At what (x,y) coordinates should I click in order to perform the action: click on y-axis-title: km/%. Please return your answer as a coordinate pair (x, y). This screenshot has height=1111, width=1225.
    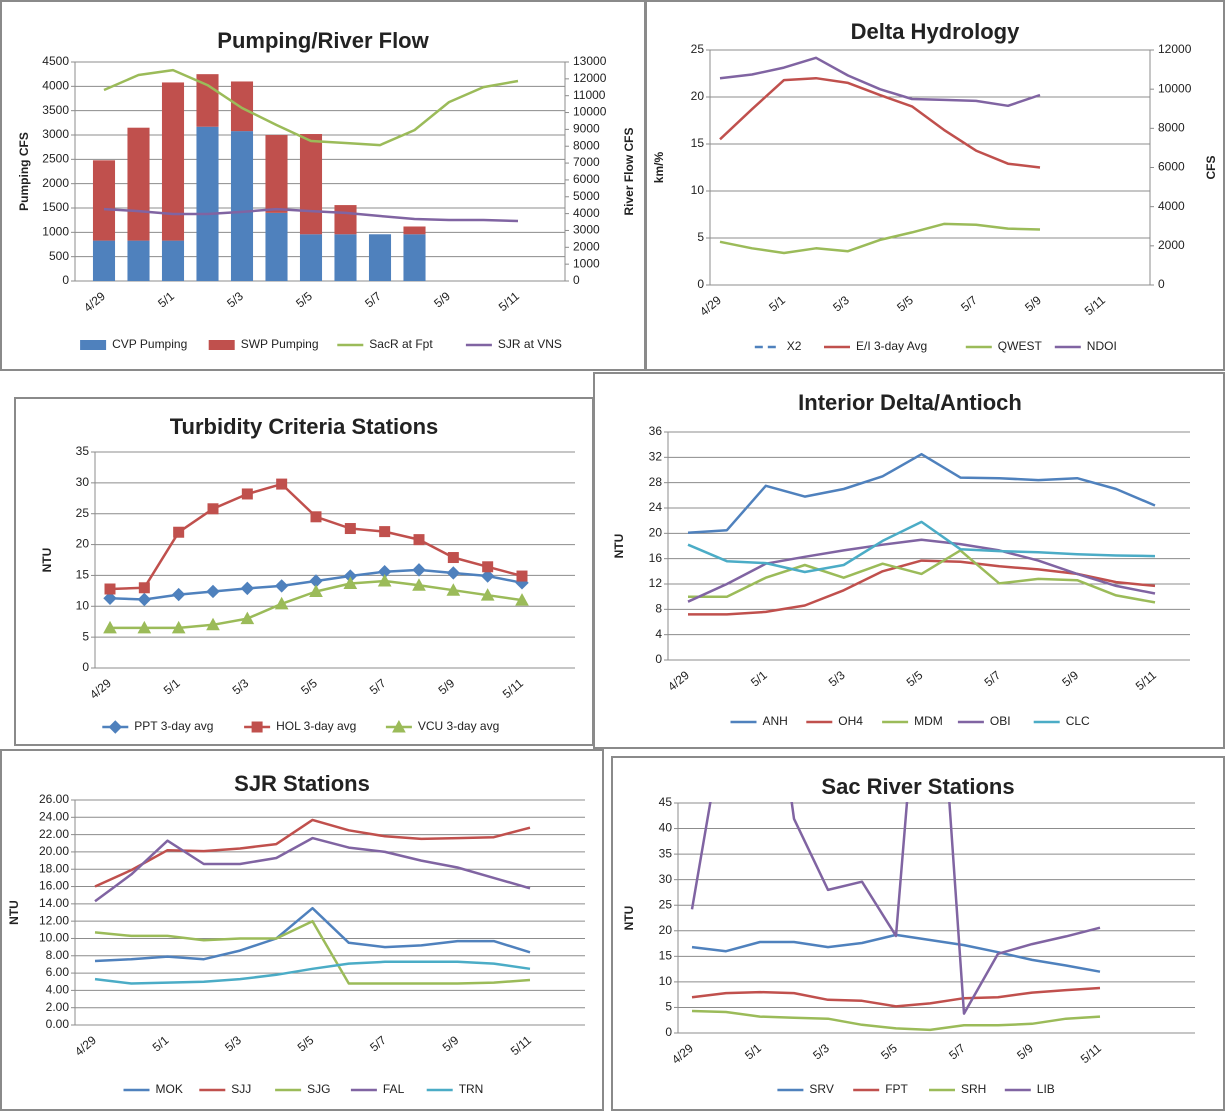
    Looking at the image, I should click on (659, 168).